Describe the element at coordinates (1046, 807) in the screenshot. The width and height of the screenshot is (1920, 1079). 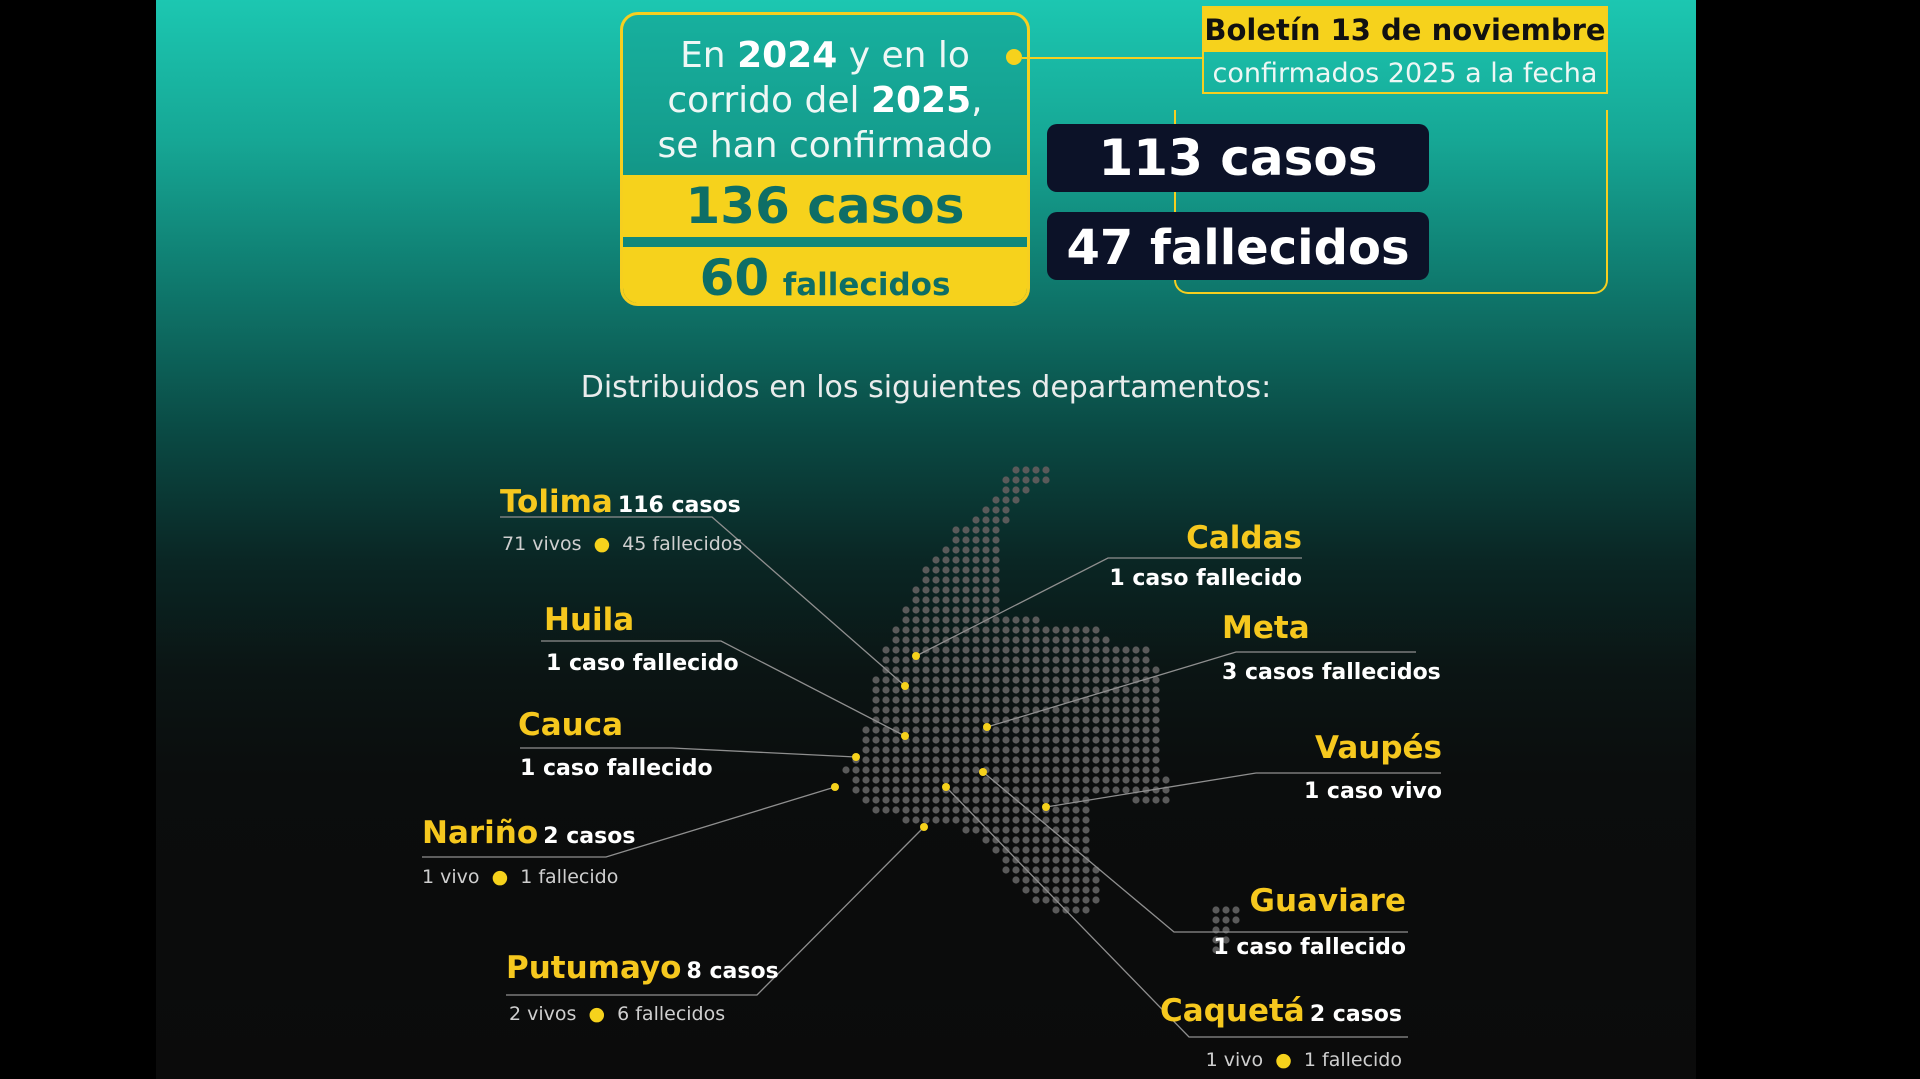
I see `marker-vaupes` at that location.